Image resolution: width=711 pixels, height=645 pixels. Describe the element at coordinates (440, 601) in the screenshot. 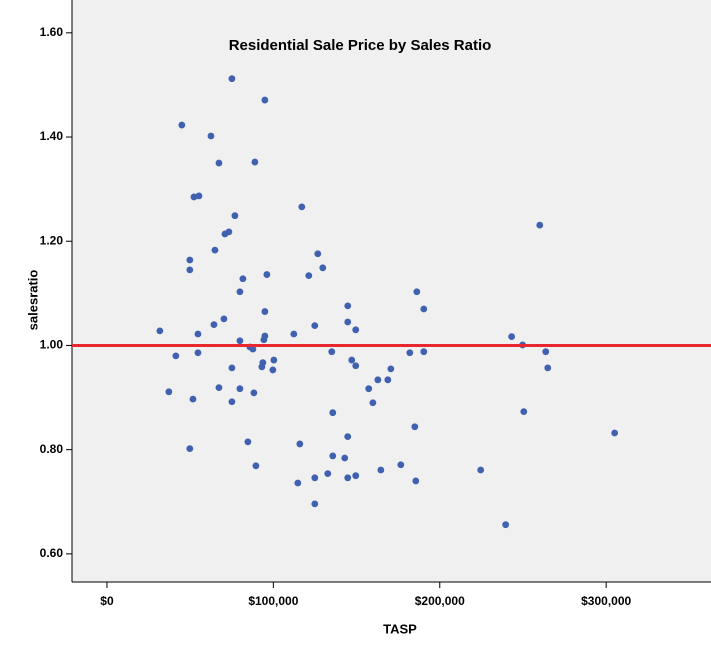

I see `x-tick-label: $200,000` at that location.